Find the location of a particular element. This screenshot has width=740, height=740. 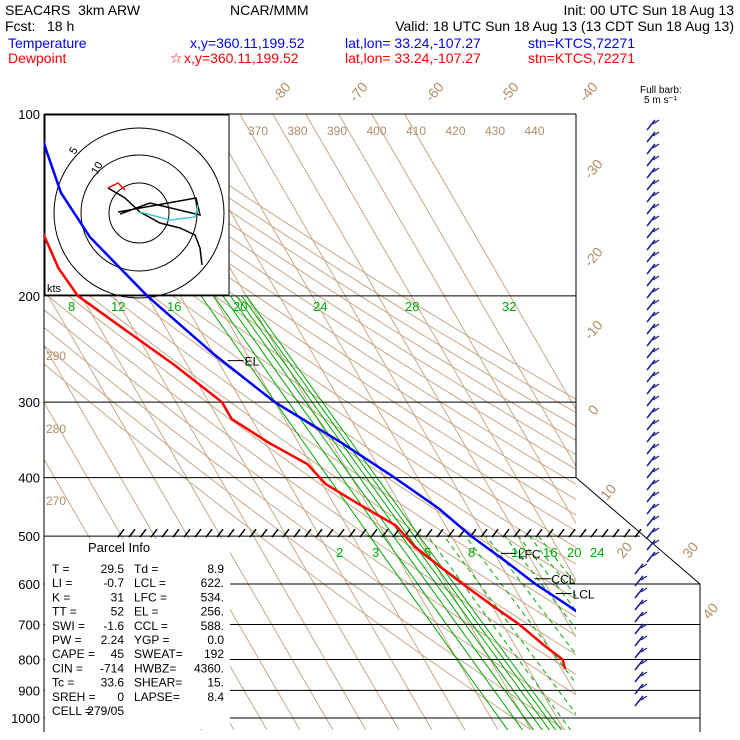

temperature-station: stn=KTCS,72271 is located at coordinates (582, 43).